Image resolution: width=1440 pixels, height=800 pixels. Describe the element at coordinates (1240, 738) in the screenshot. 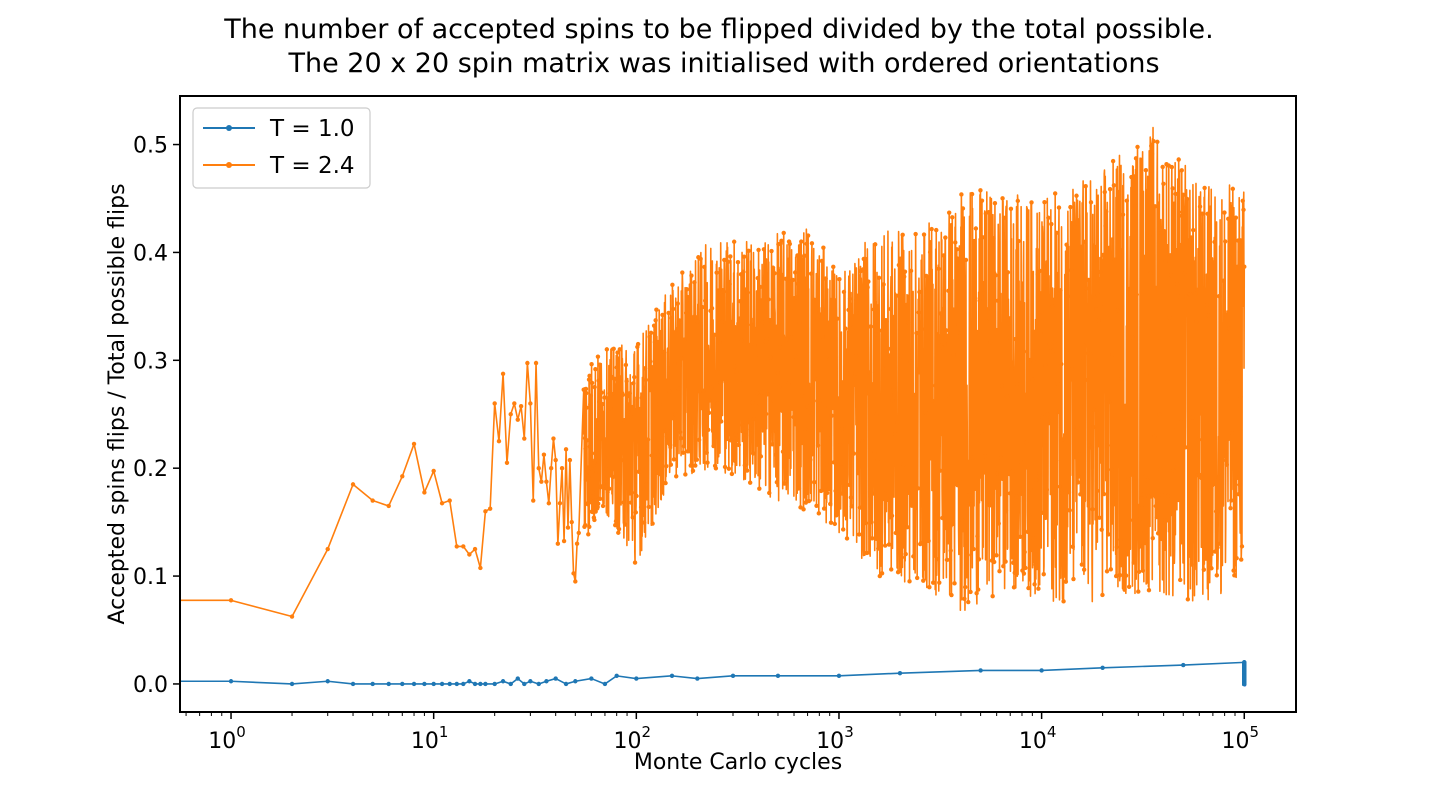

I see `x-tick-label: 10⁵` at that location.